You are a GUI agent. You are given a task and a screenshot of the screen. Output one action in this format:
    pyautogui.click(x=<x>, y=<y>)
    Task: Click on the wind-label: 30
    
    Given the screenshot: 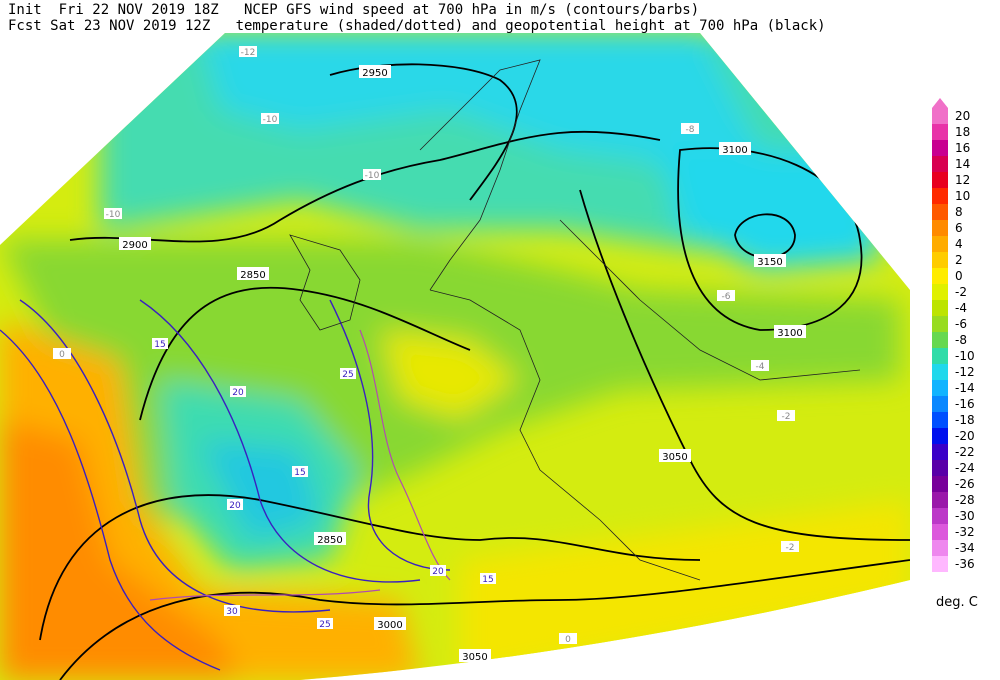 What is the action you would take?
    pyautogui.click(x=232, y=612)
    